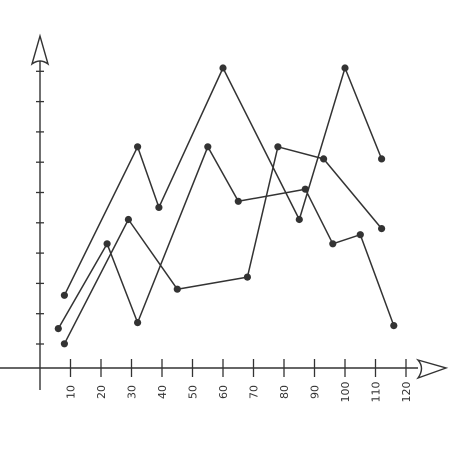 This screenshot has width=450, height=450. What do you see at coordinates (345, 392) in the screenshot?
I see `x-tick-label: 100` at bounding box center [345, 392].